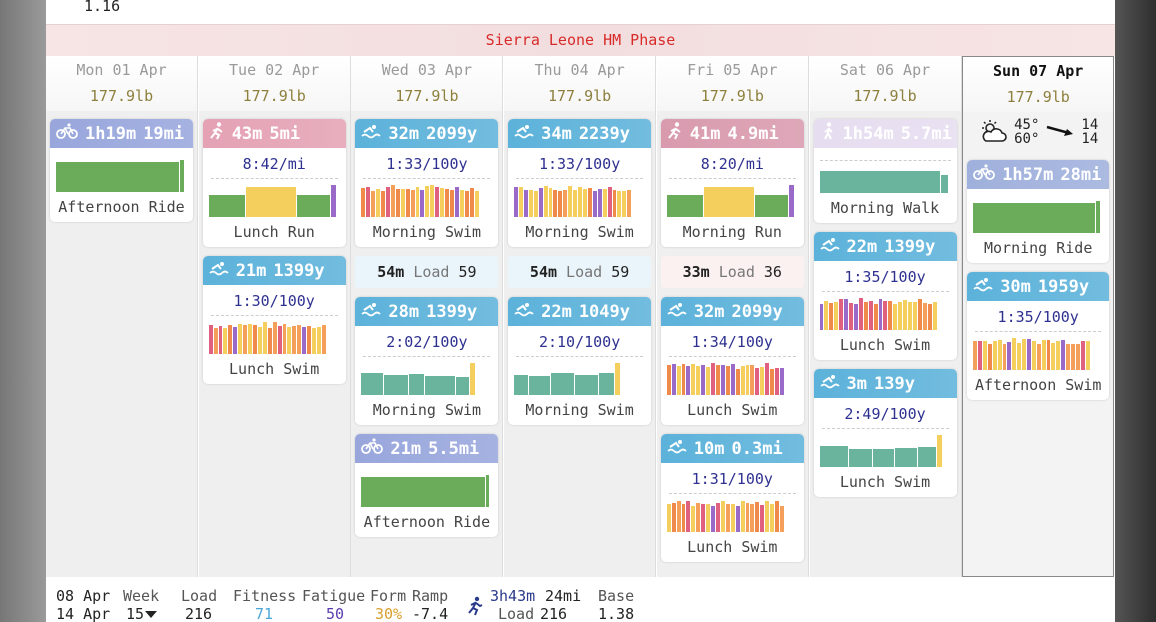  I want to click on workout-header: 32m 2099y, so click(427, 133).